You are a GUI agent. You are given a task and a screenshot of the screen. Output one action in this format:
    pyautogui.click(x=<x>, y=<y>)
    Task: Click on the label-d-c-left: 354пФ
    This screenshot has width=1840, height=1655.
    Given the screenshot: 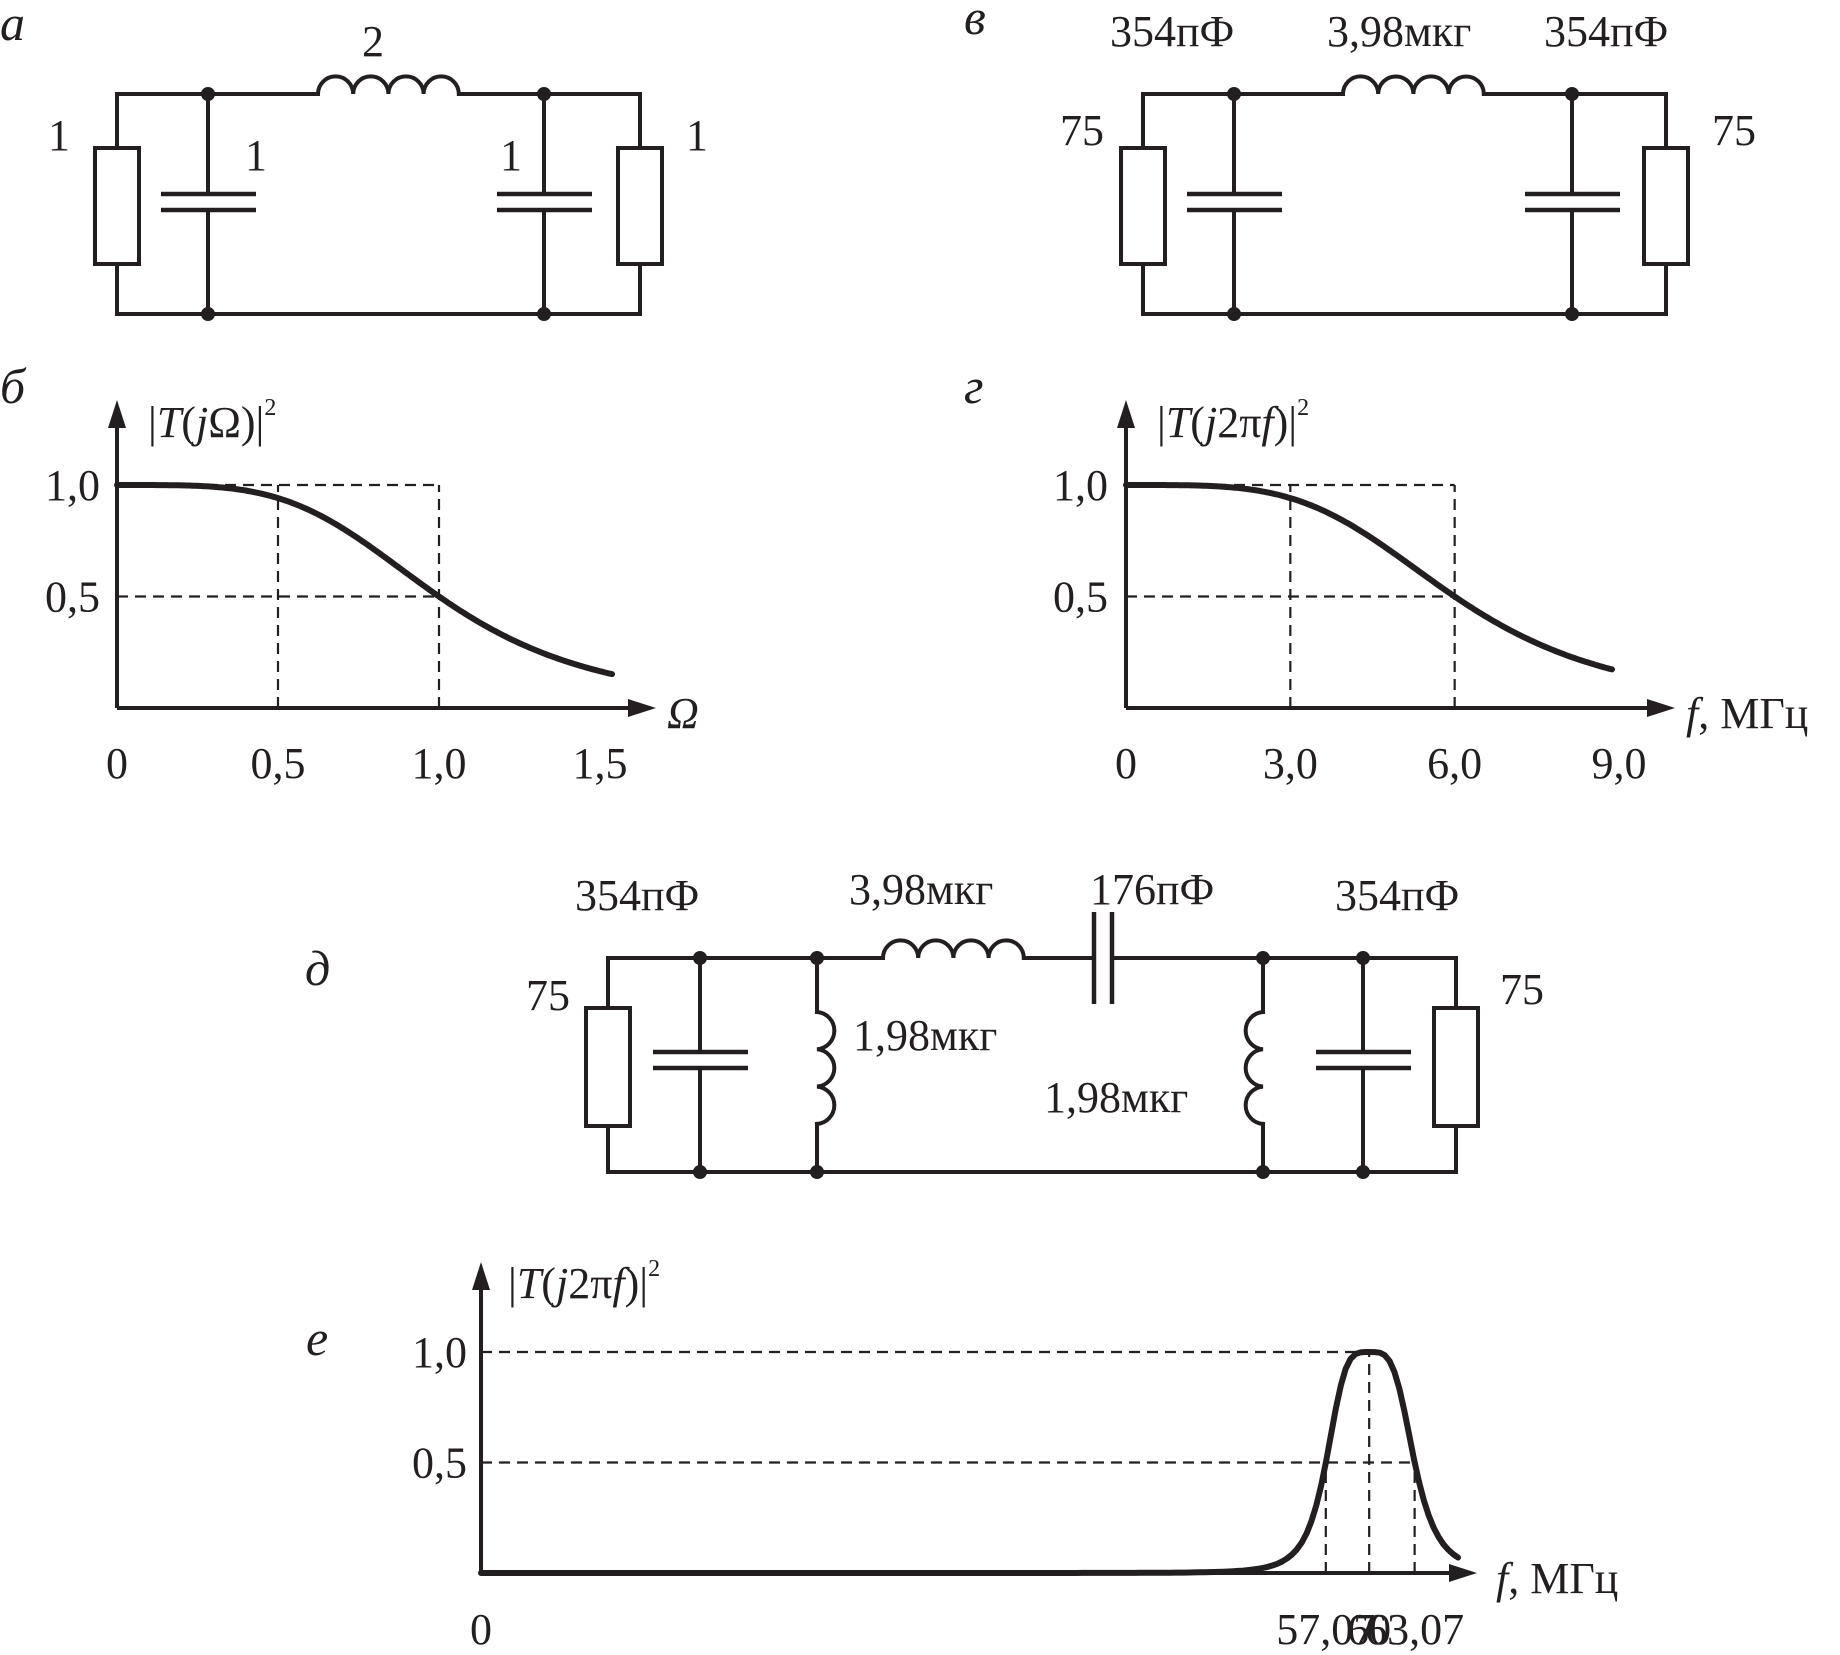 What is the action you would take?
    pyautogui.click(x=637, y=895)
    